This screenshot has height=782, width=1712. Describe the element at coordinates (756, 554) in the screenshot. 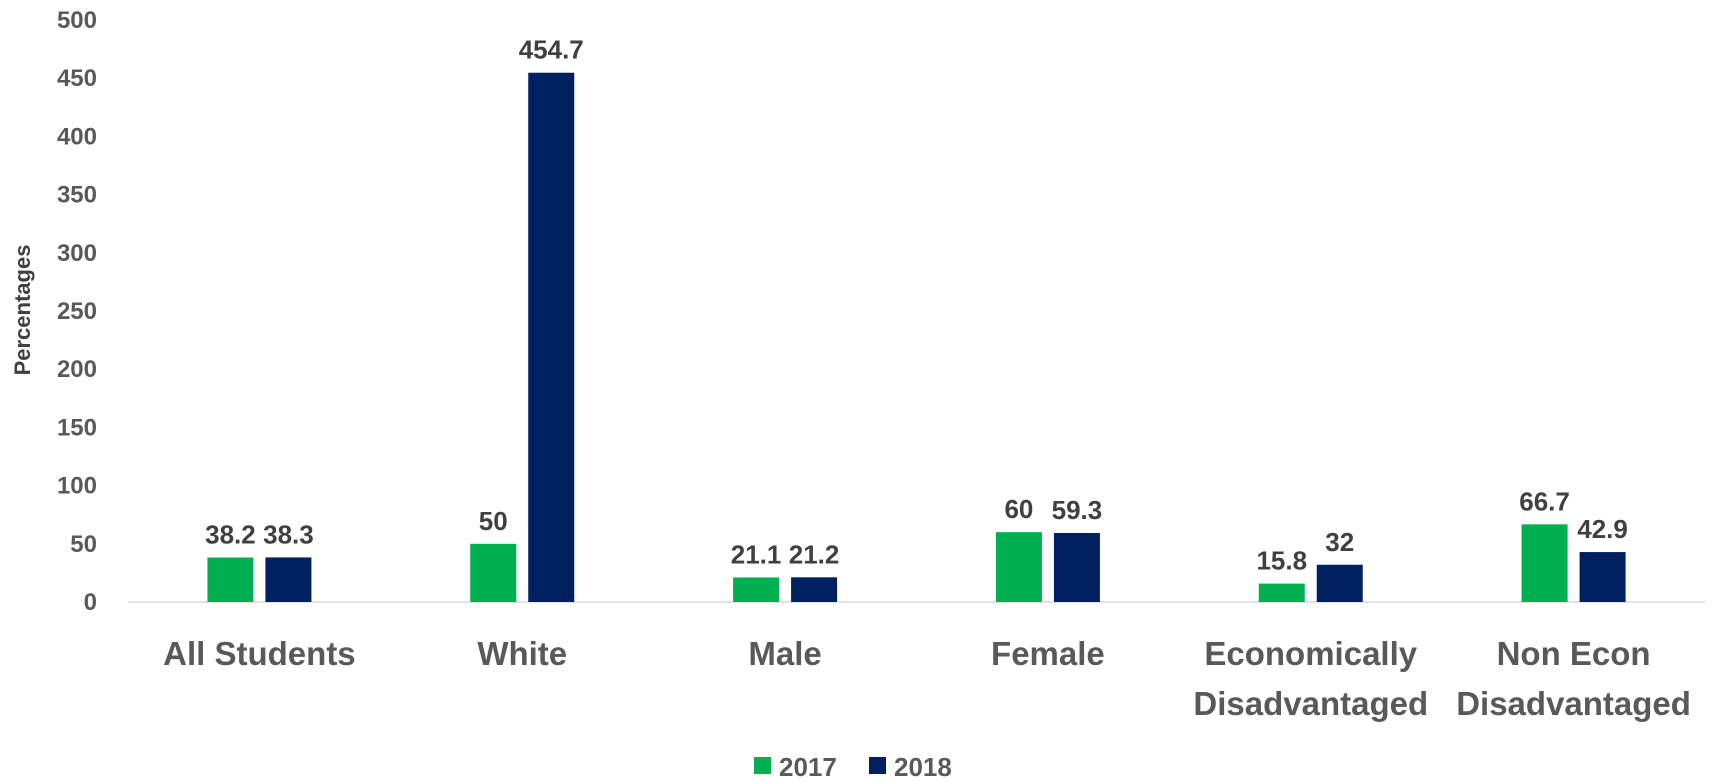

I see `data-label: 21.1` at that location.